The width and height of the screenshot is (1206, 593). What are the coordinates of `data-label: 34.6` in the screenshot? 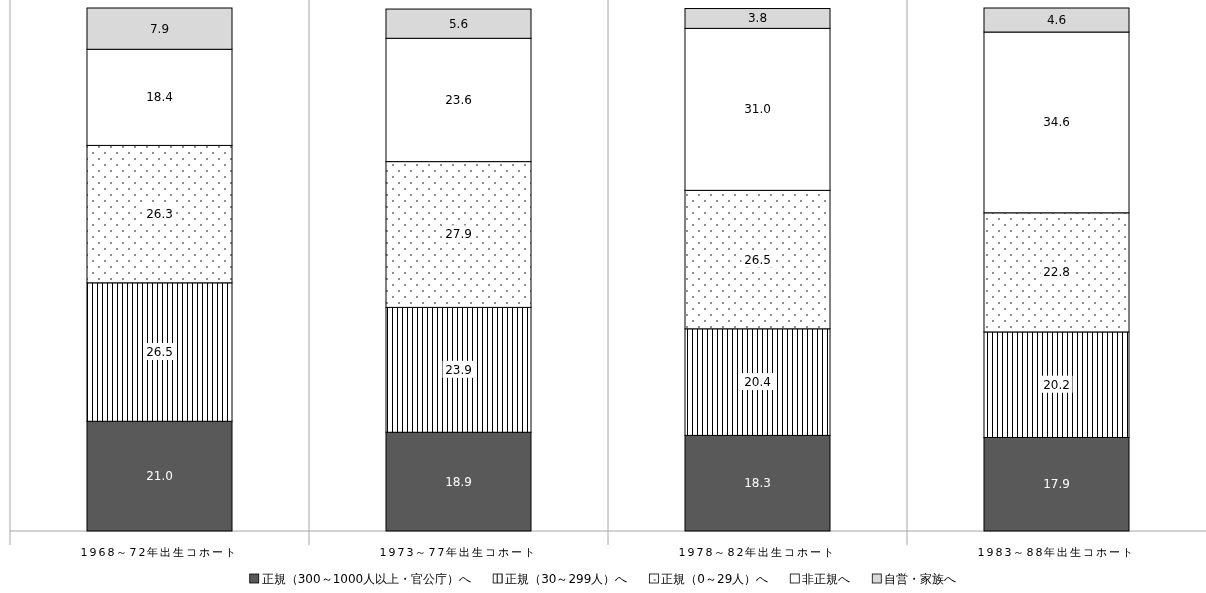 It's located at (1056, 122).